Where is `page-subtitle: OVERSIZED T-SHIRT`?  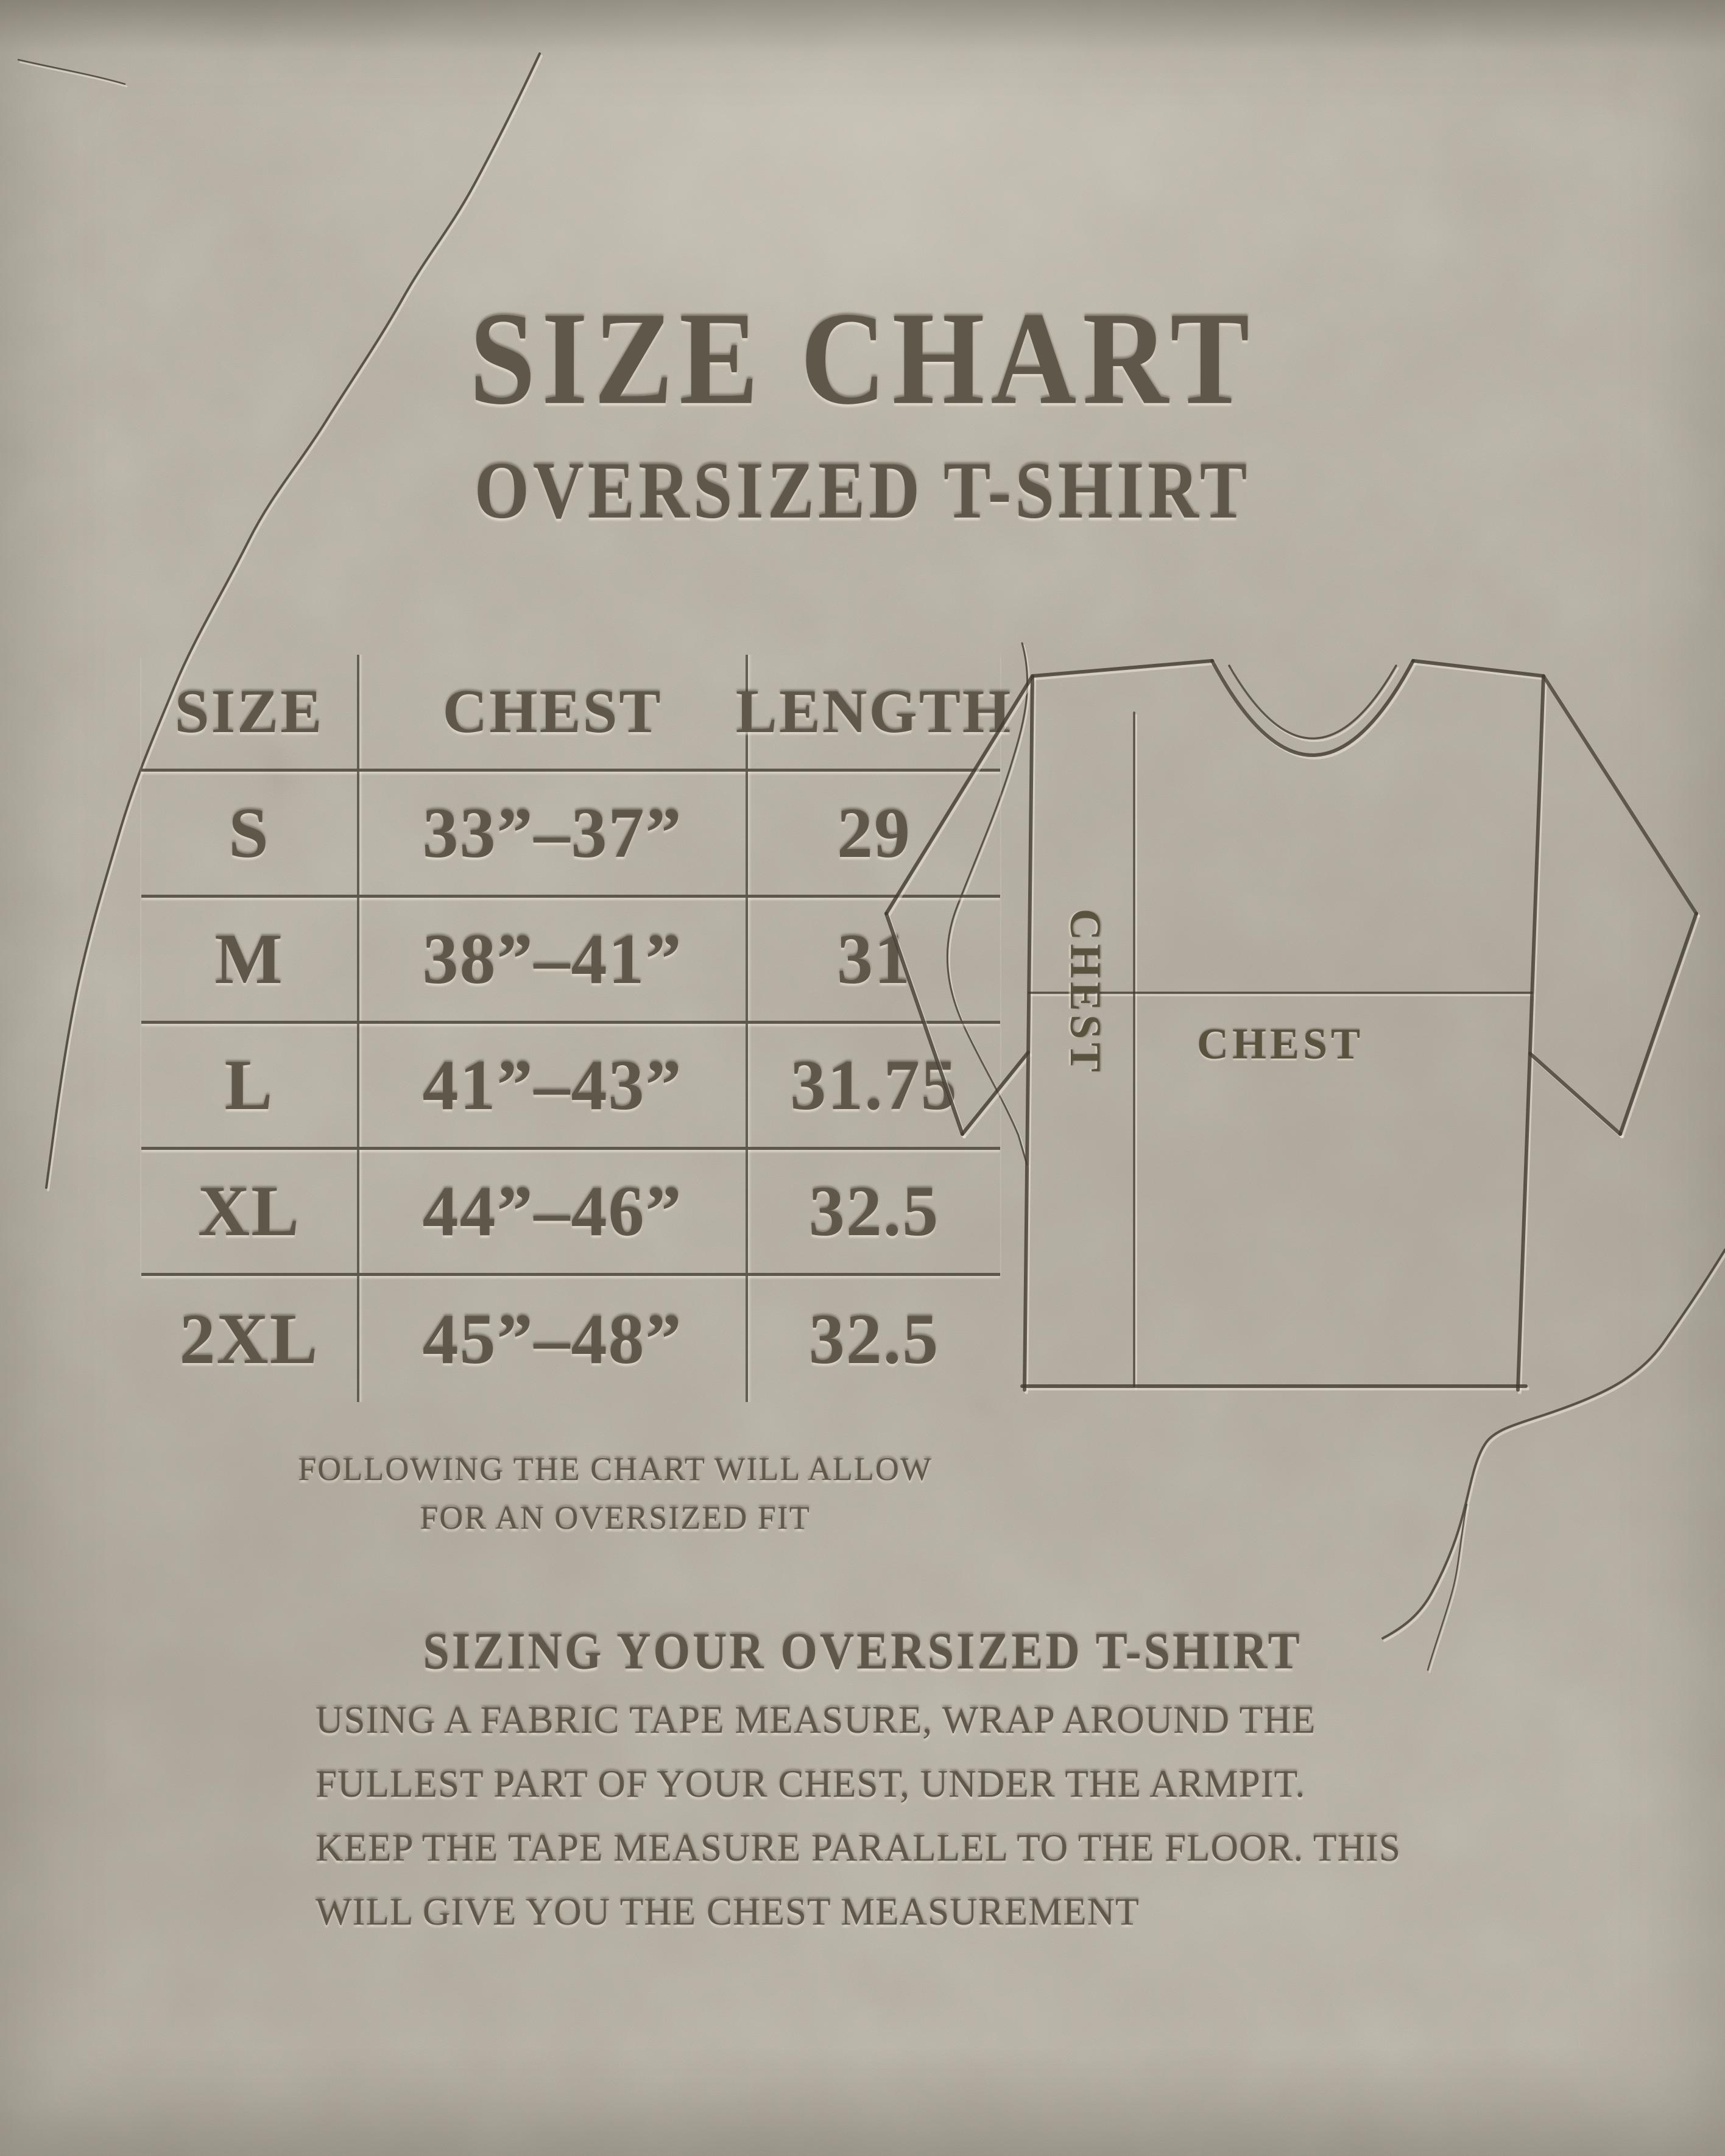 page-subtitle: OVERSIZED T-SHIRT is located at coordinates (862, 491).